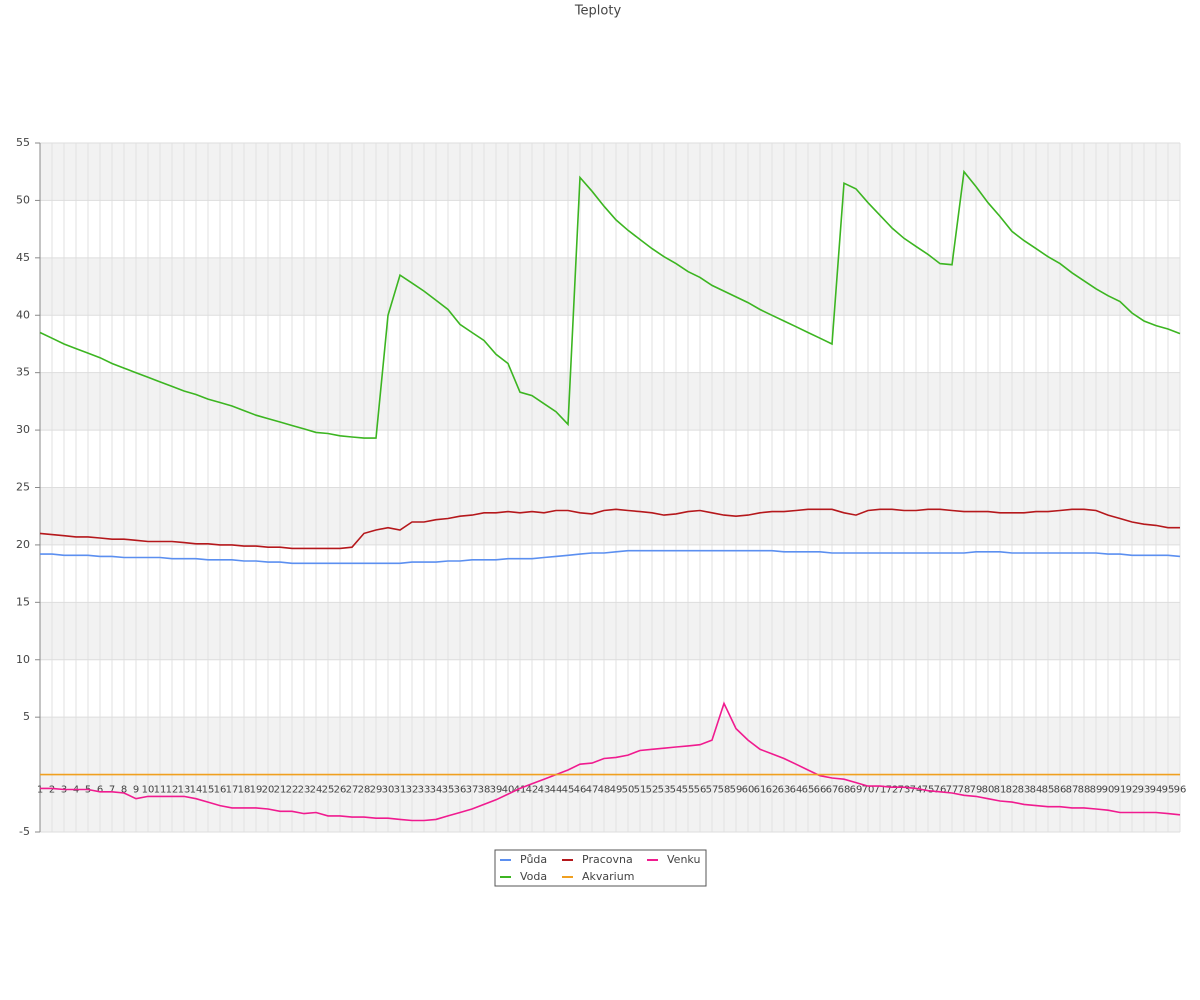 Image resolution: width=1200 pixels, height=1000 pixels. What do you see at coordinates (124, 790) in the screenshot?
I see `x-tick-label: 8` at bounding box center [124, 790].